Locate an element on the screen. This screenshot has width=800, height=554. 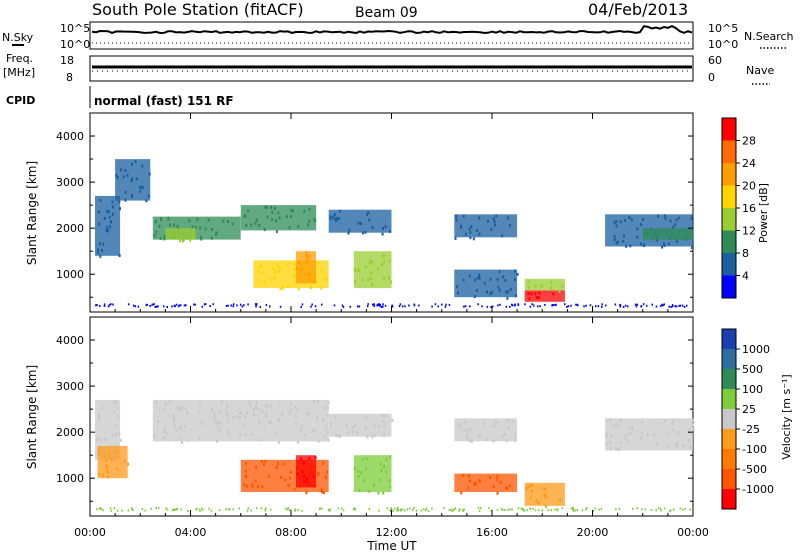
colorbar-tick-label: 25 is located at coordinates (749, 409).